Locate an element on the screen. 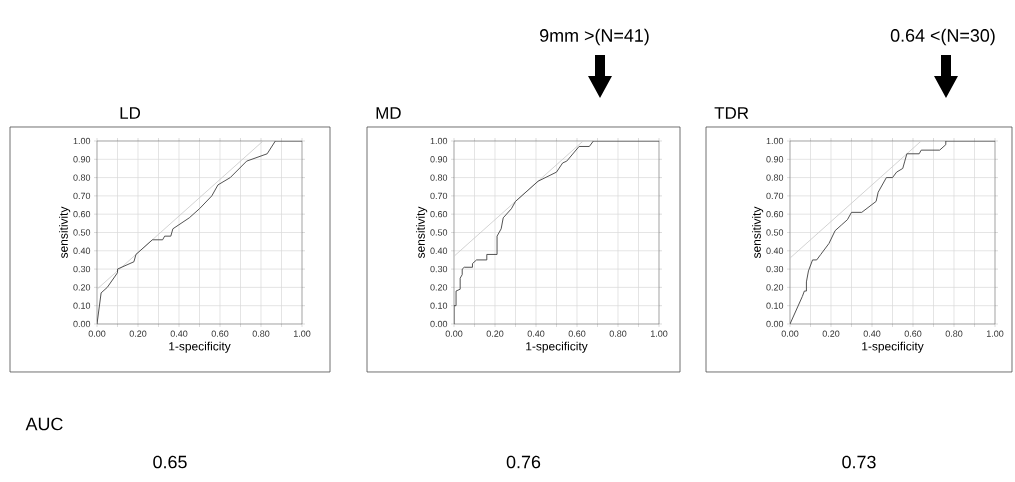 Image resolution: width=1015 pixels, height=482 pixels. chart-title: TDR is located at coordinates (731, 113).